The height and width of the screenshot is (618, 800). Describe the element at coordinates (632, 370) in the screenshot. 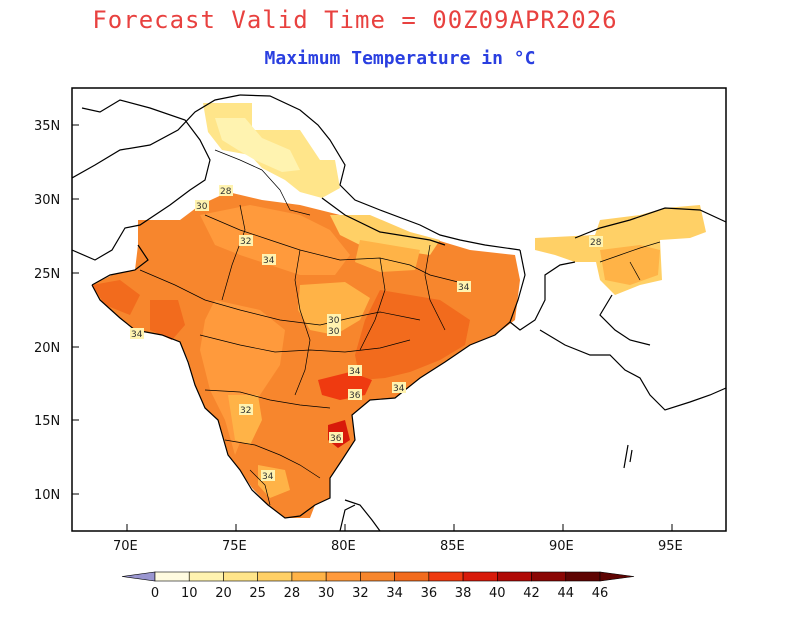

I see `boundary-myanmar` at that location.